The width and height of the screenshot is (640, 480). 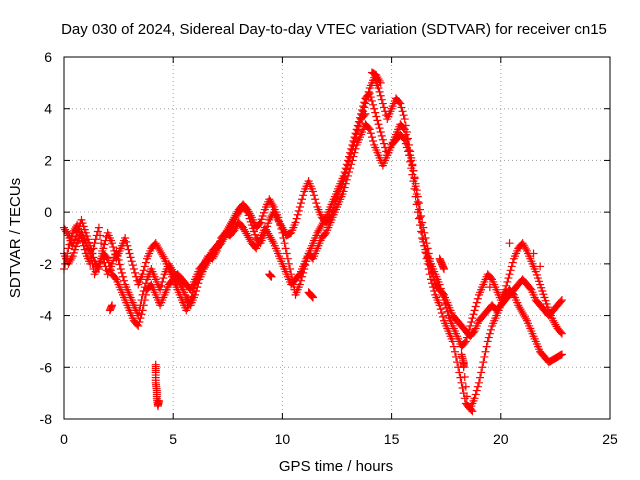 What do you see at coordinates (173, 439) in the screenshot?
I see `x-tick-label: 5` at bounding box center [173, 439].